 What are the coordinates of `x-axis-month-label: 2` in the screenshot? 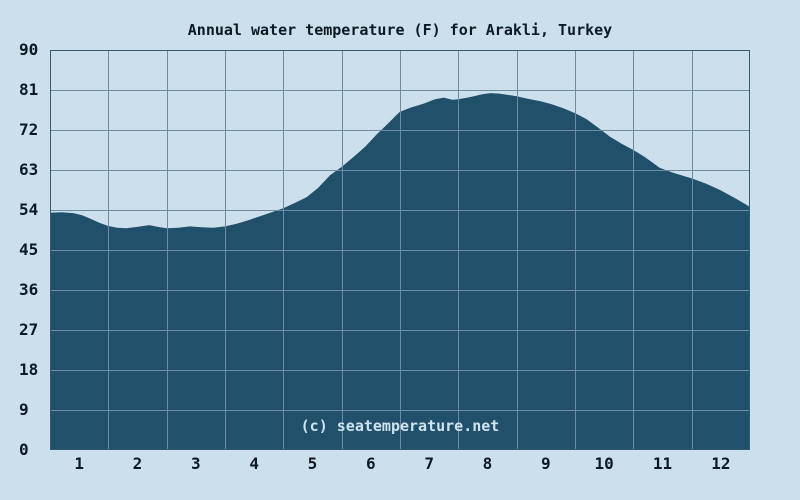 It's located at (137, 463).